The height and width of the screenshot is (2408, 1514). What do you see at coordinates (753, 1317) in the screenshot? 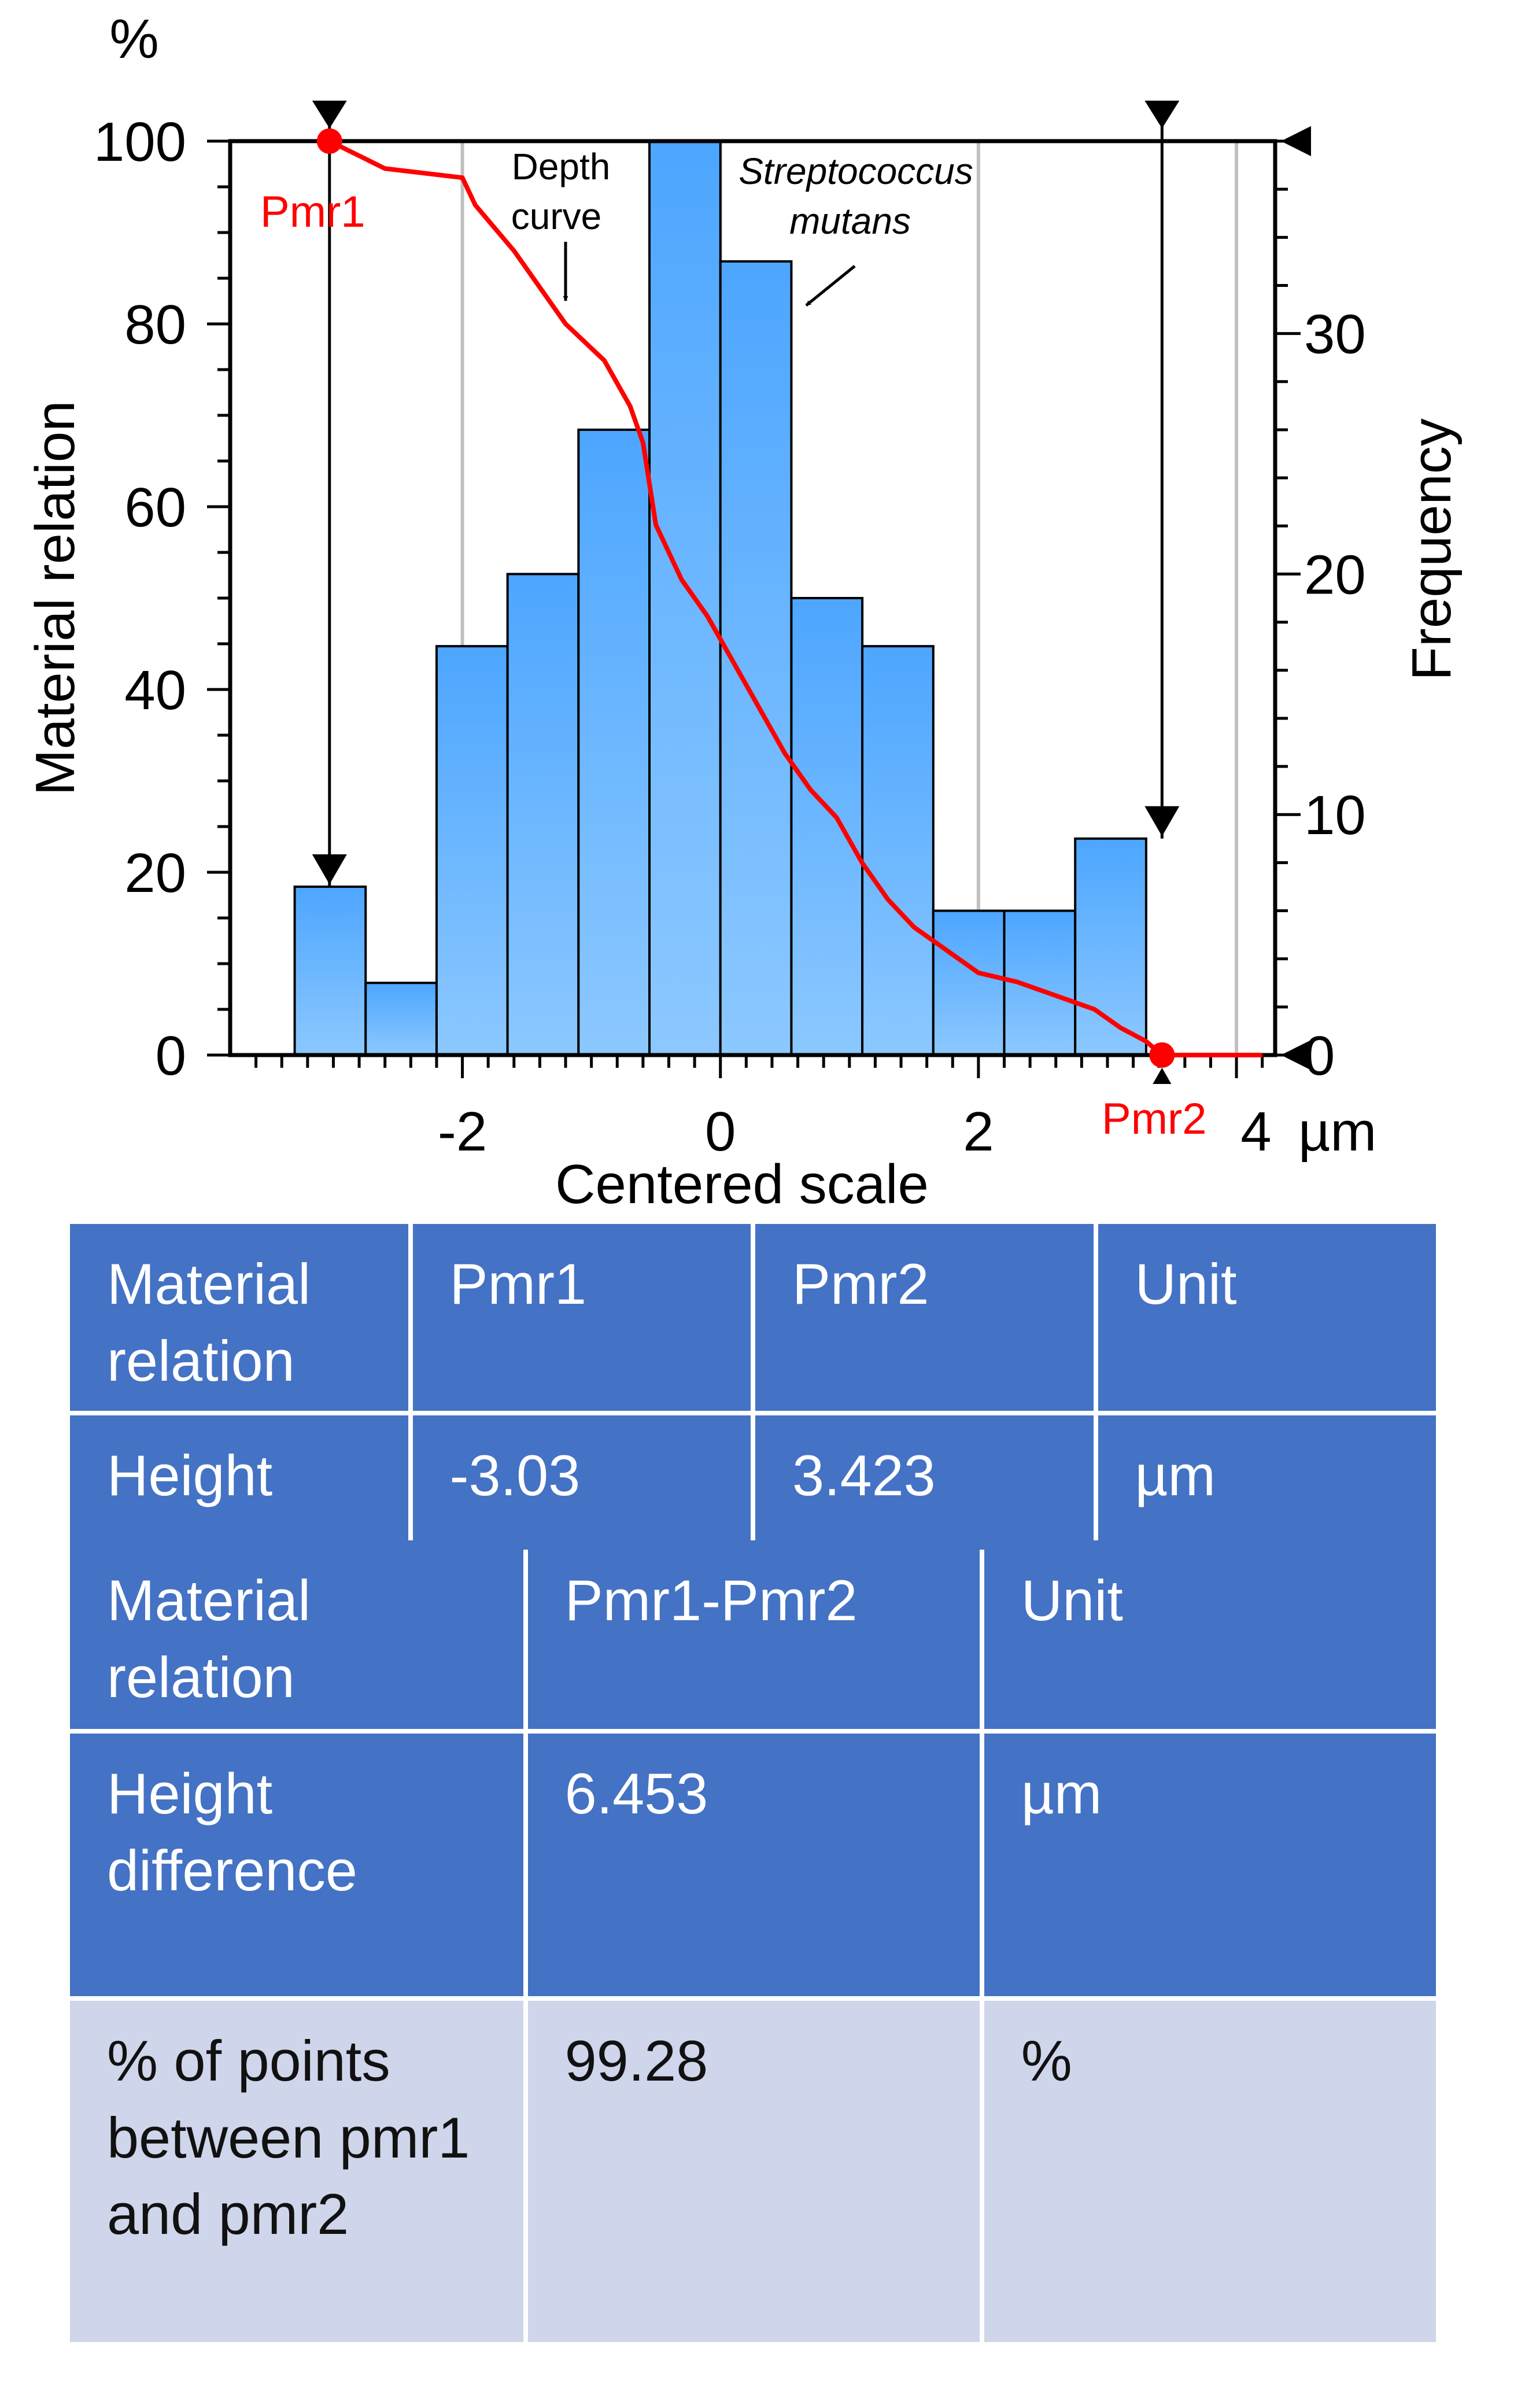
I see `table-header-row: Material relation Pmr1 Pmr2 Unit` at bounding box center [753, 1317].